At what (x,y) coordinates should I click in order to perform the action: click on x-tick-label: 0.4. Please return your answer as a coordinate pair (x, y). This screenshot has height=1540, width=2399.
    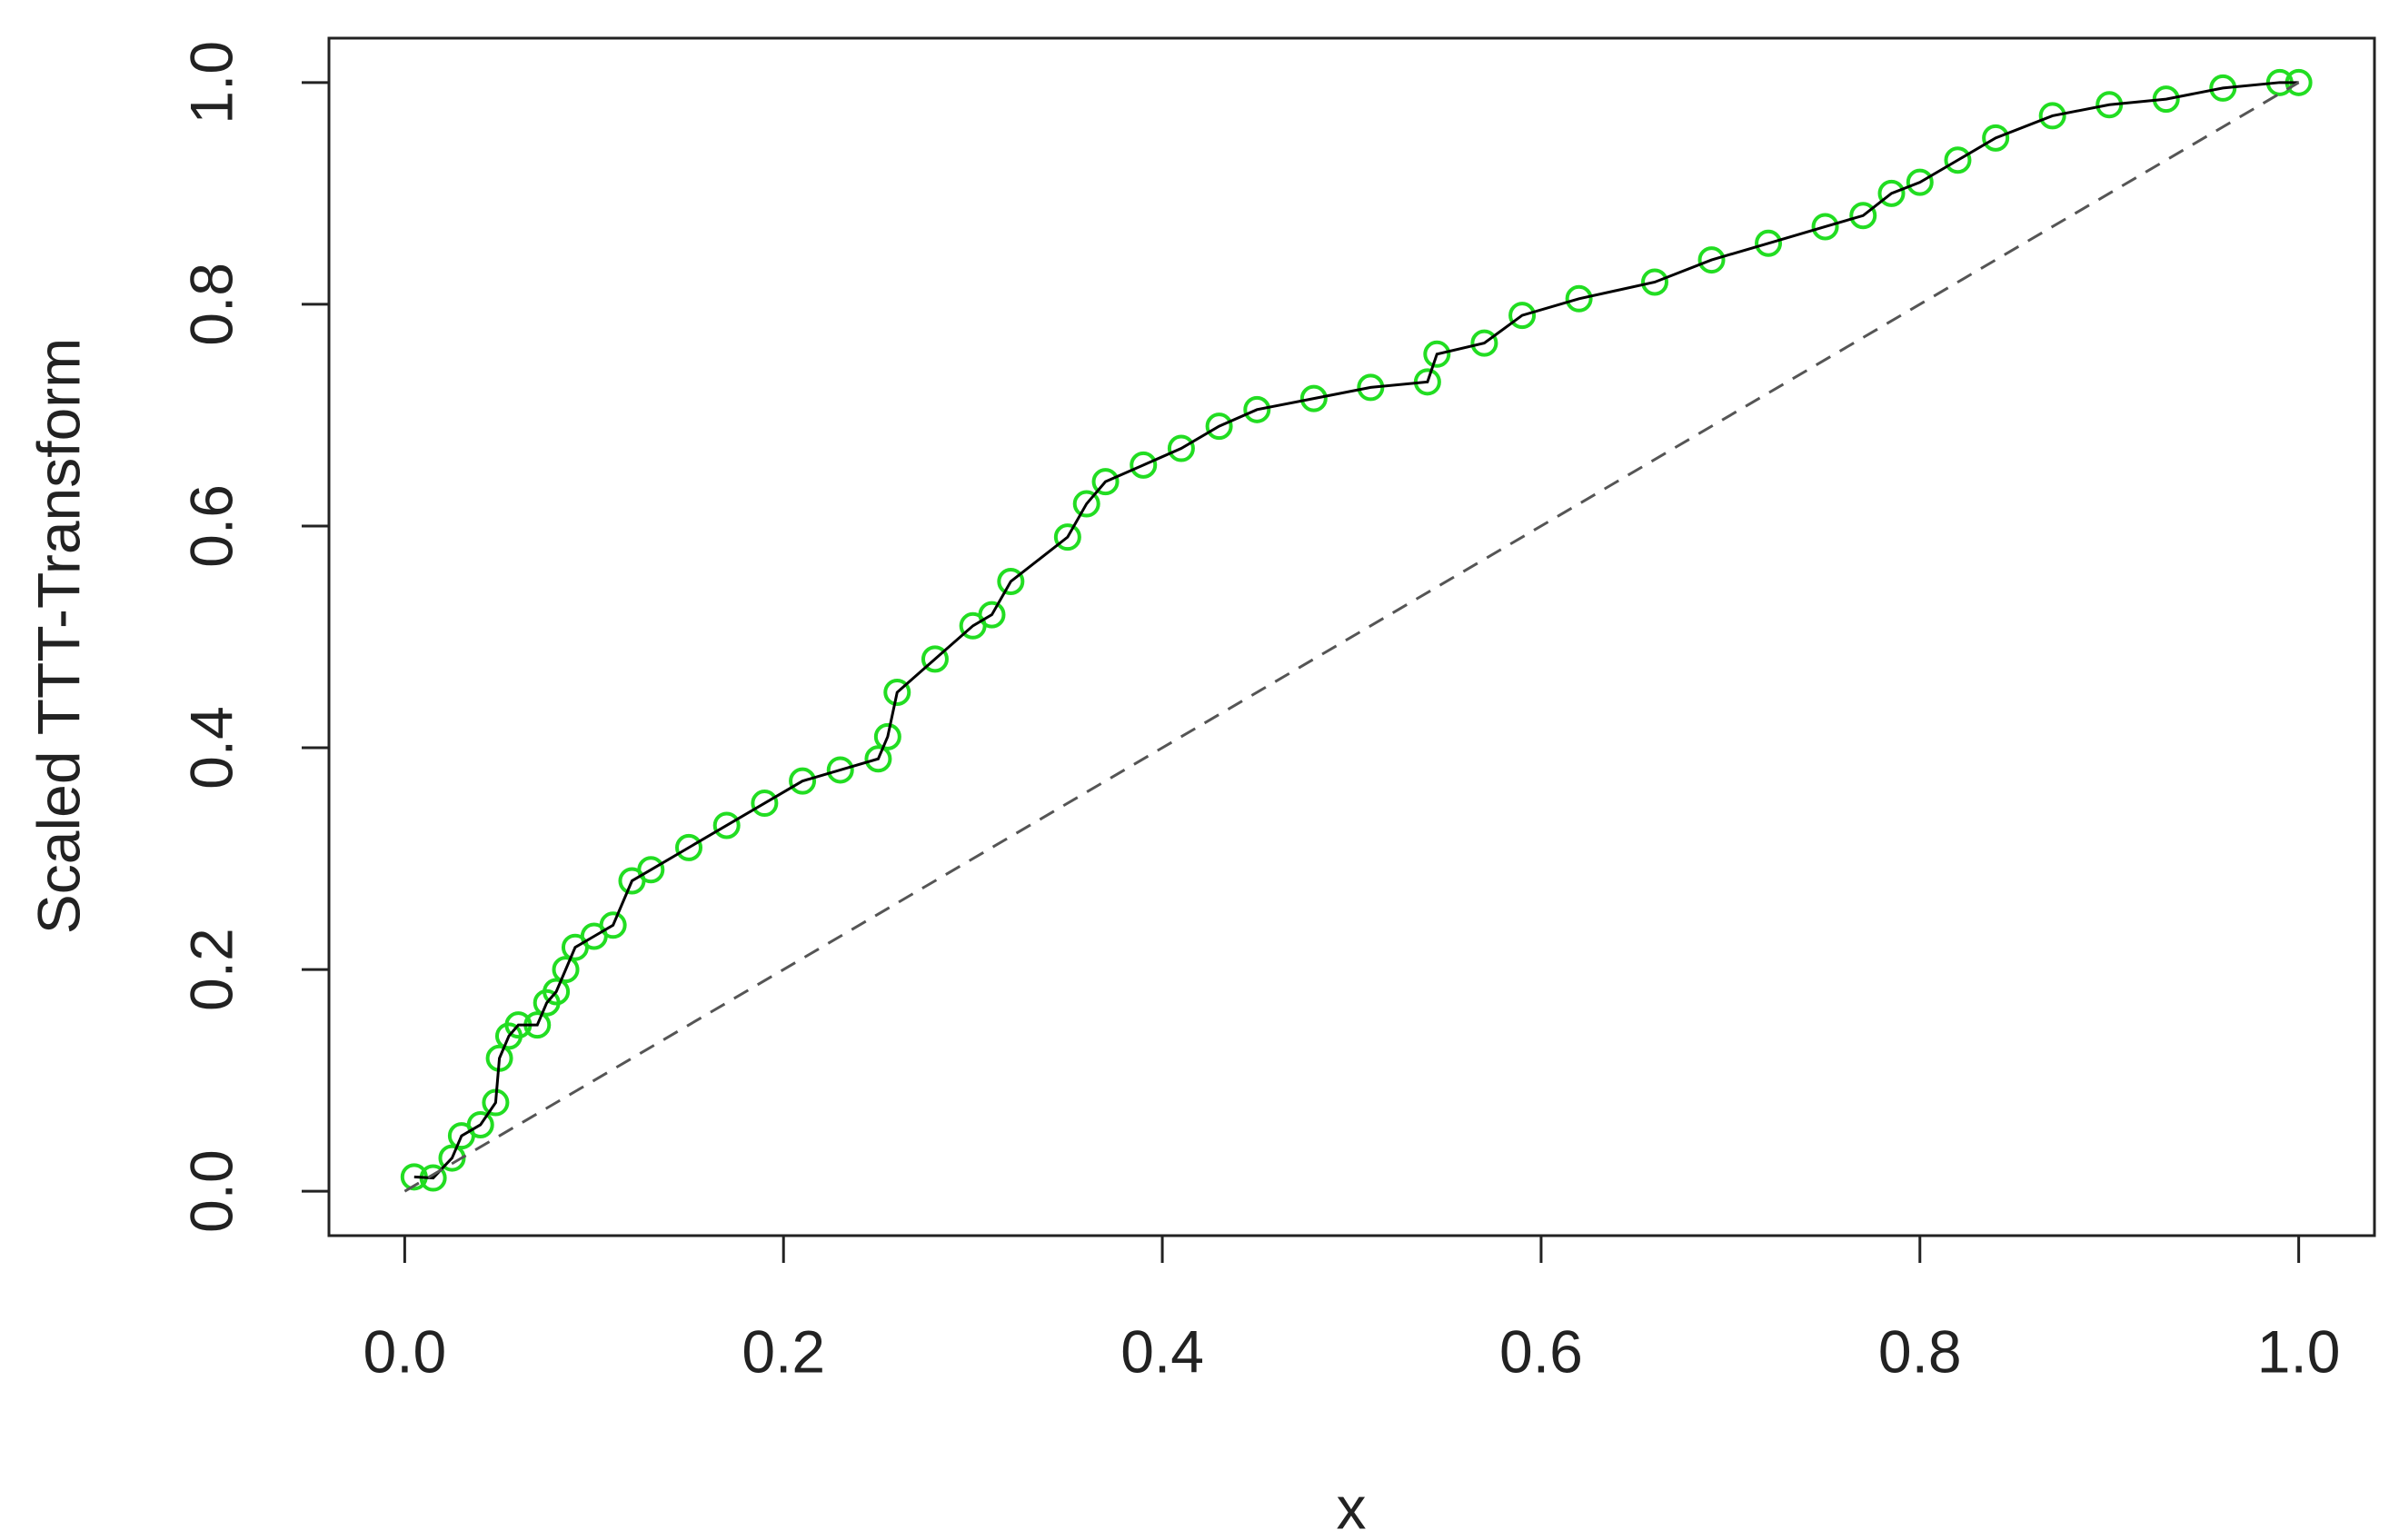
    Looking at the image, I should click on (1162, 1351).